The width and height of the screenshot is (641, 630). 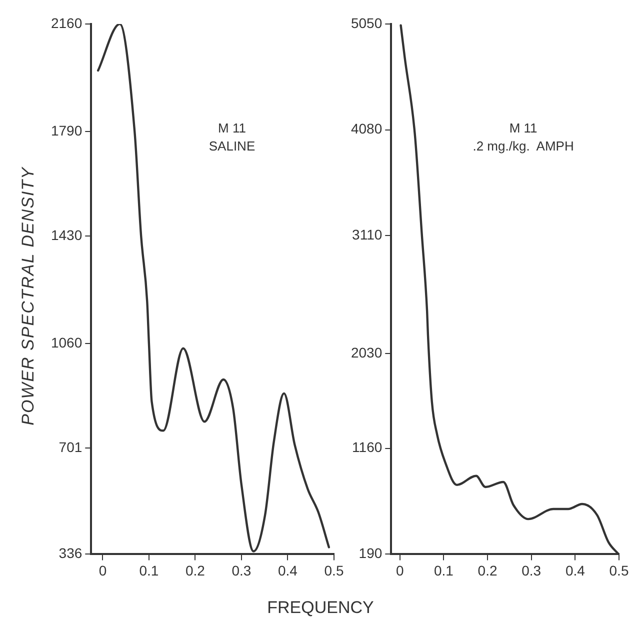 What do you see at coordinates (367, 447) in the screenshot?
I see `y-tick-label: 1160` at bounding box center [367, 447].